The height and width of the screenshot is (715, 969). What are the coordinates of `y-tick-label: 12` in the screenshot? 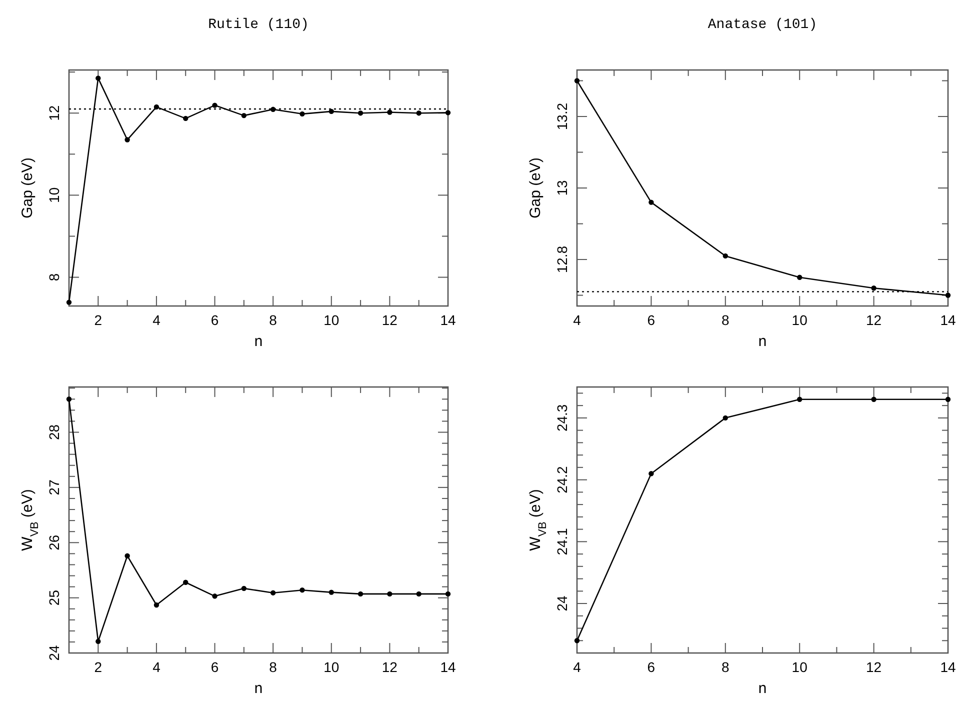 It's located at (54, 113).